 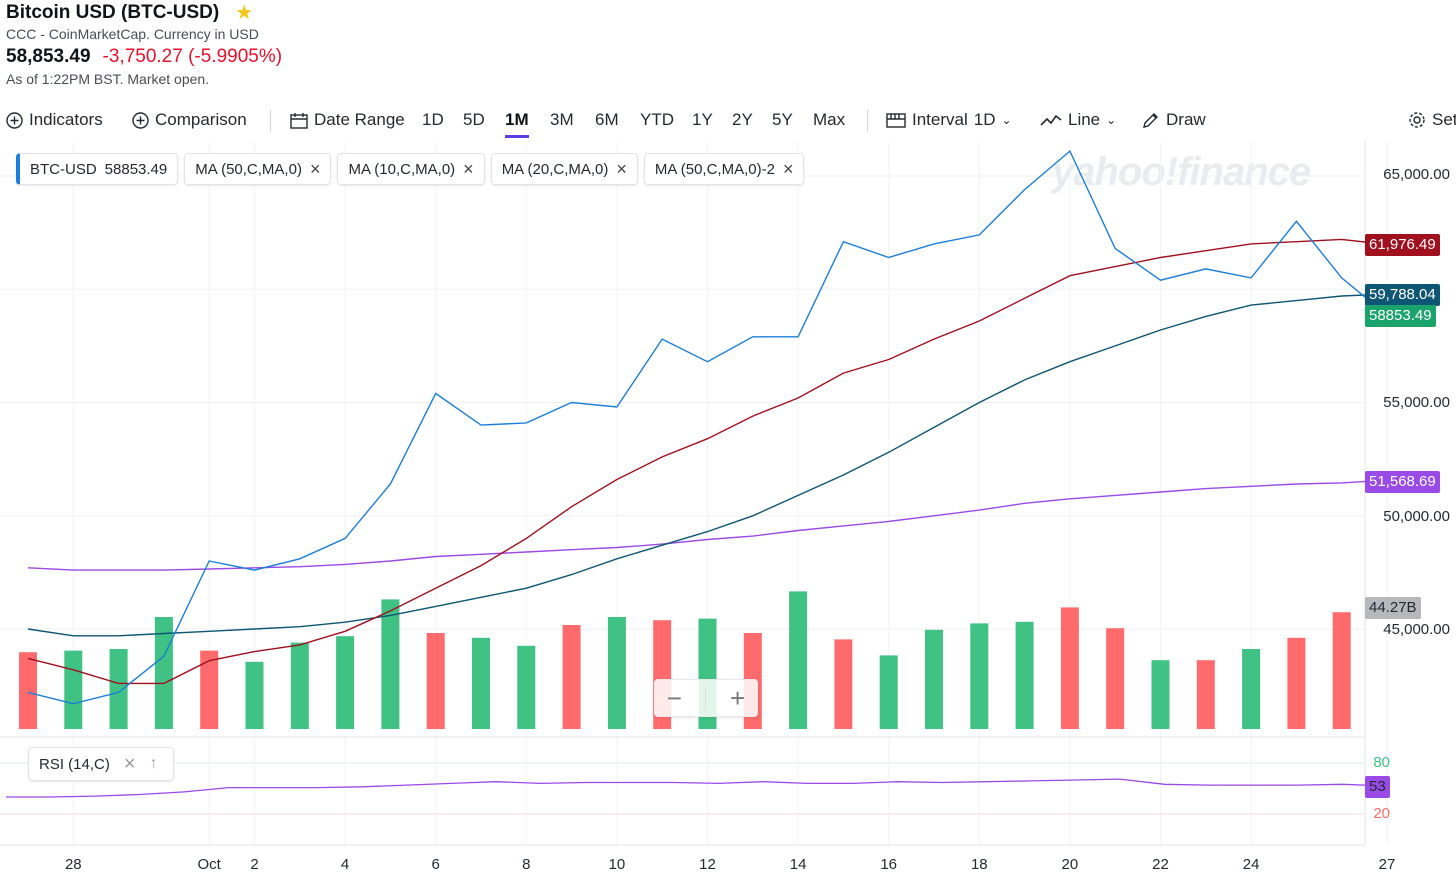 What do you see at coordinates (979, 864) in the screenshot?
I see `x-tick-label: 18` at bounding box center [979, 864].